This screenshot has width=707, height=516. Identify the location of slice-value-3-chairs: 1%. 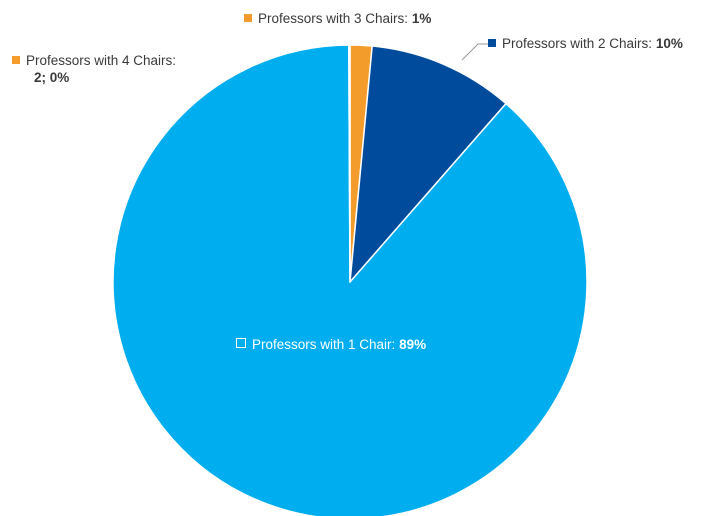
(421, 18).